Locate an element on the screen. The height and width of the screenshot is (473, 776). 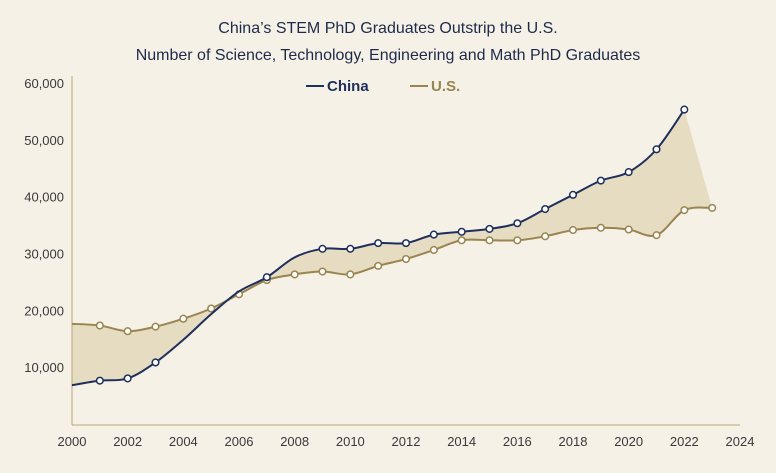
legend-label-us: U.S. is located at coordinates (445, 86).